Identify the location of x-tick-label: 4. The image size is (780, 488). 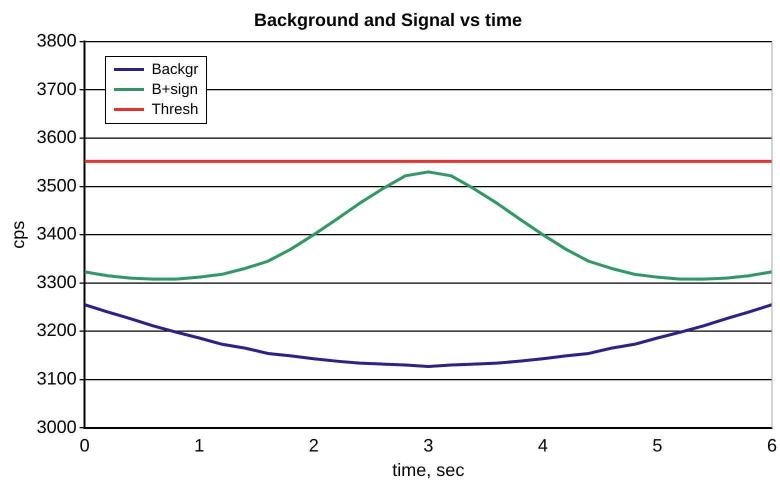
(543, 446).